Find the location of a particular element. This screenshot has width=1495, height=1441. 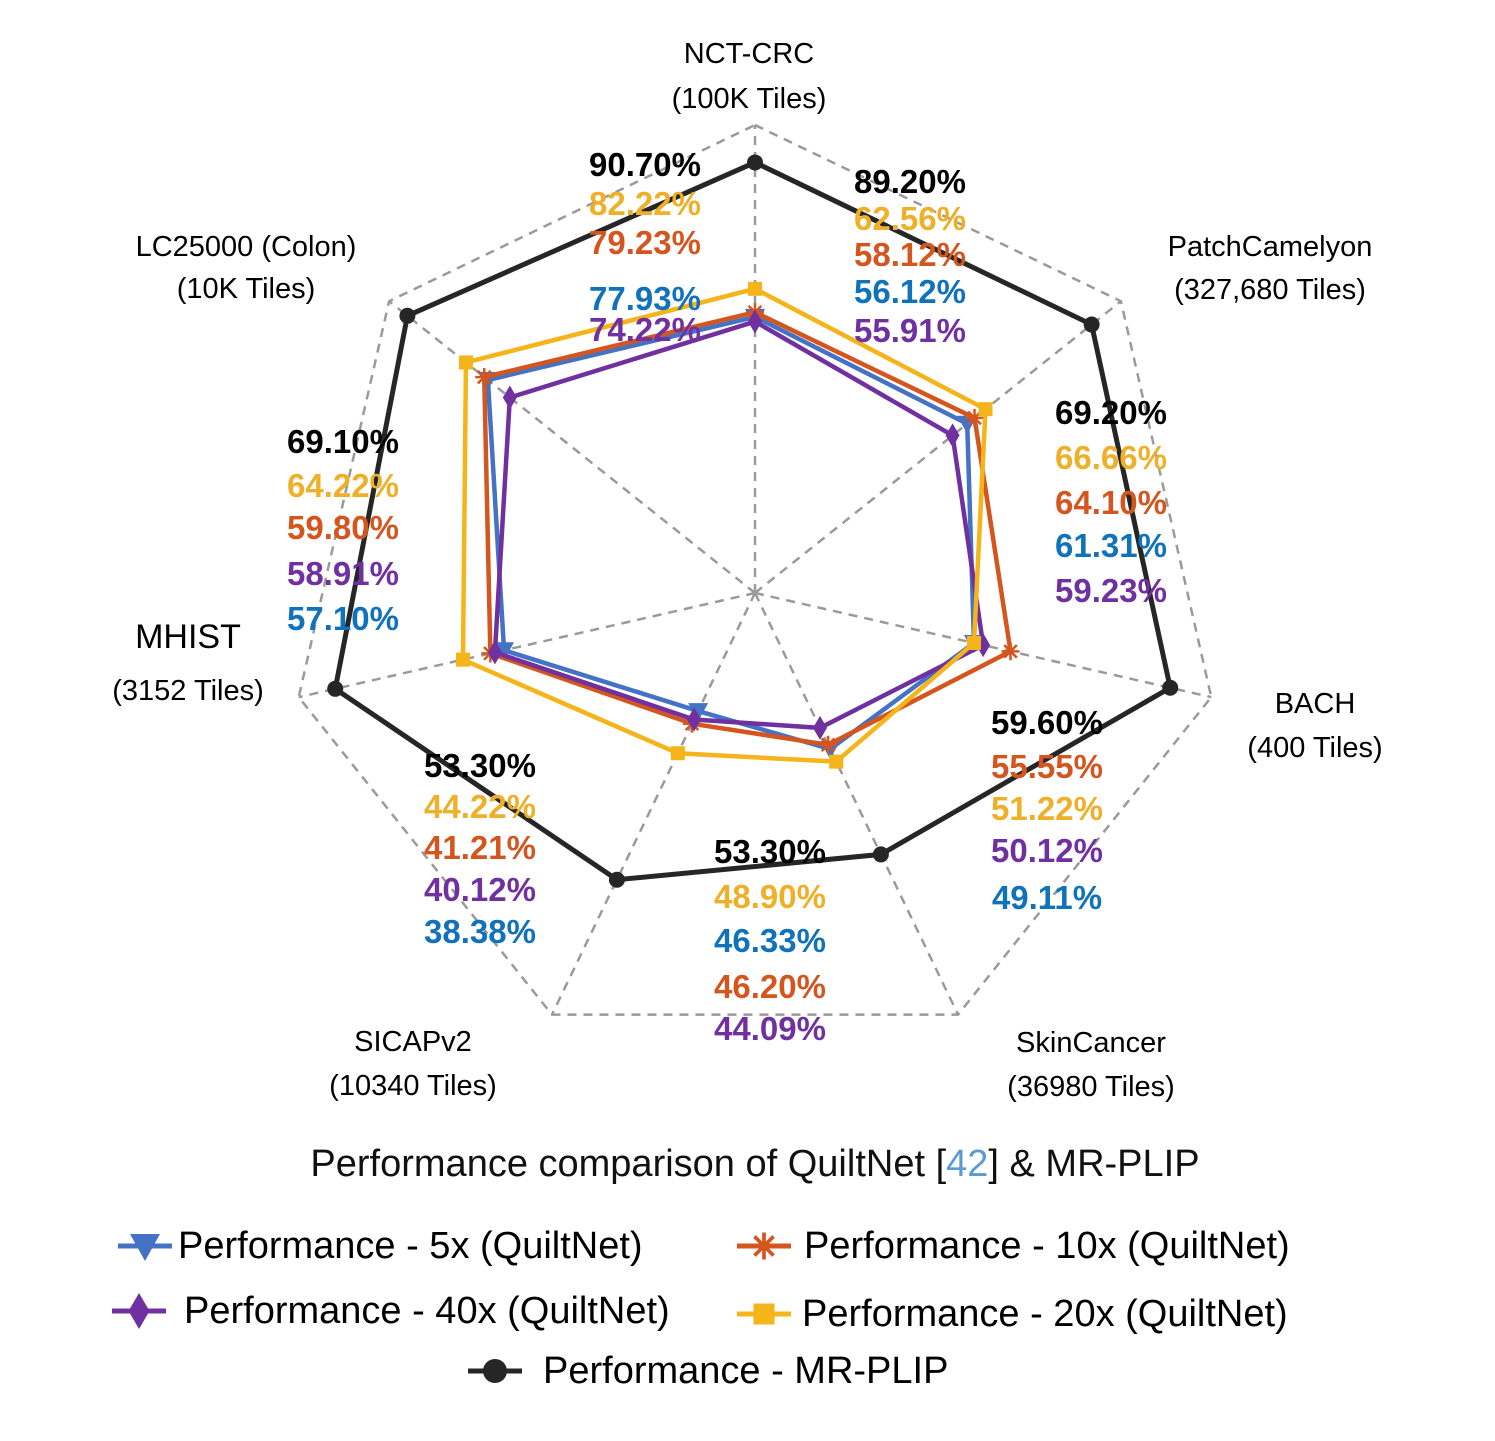

value-label: 69.10% is located at coordinates (343, 441).